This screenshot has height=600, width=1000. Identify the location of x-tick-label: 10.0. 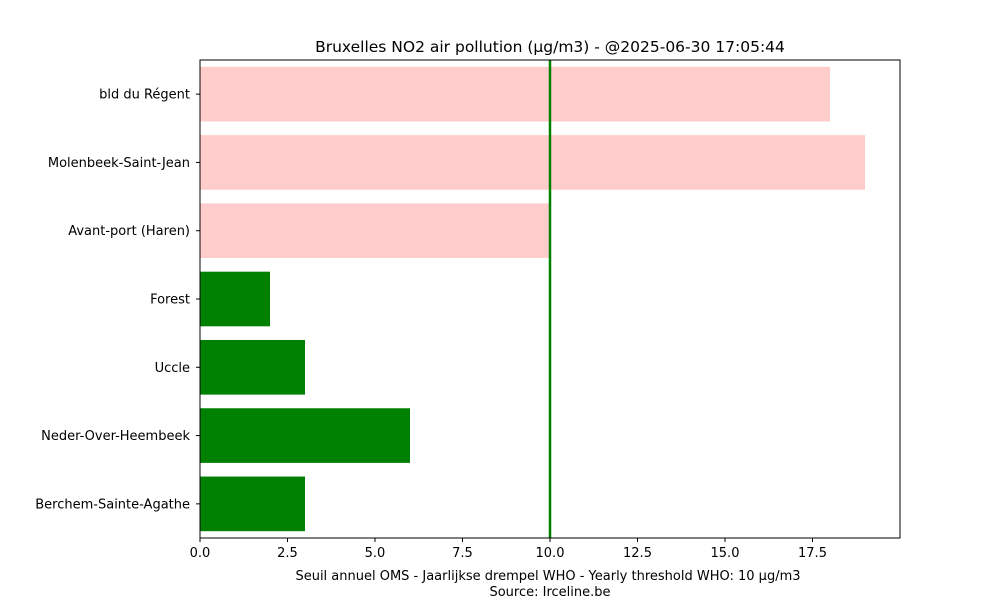
(550, 553).